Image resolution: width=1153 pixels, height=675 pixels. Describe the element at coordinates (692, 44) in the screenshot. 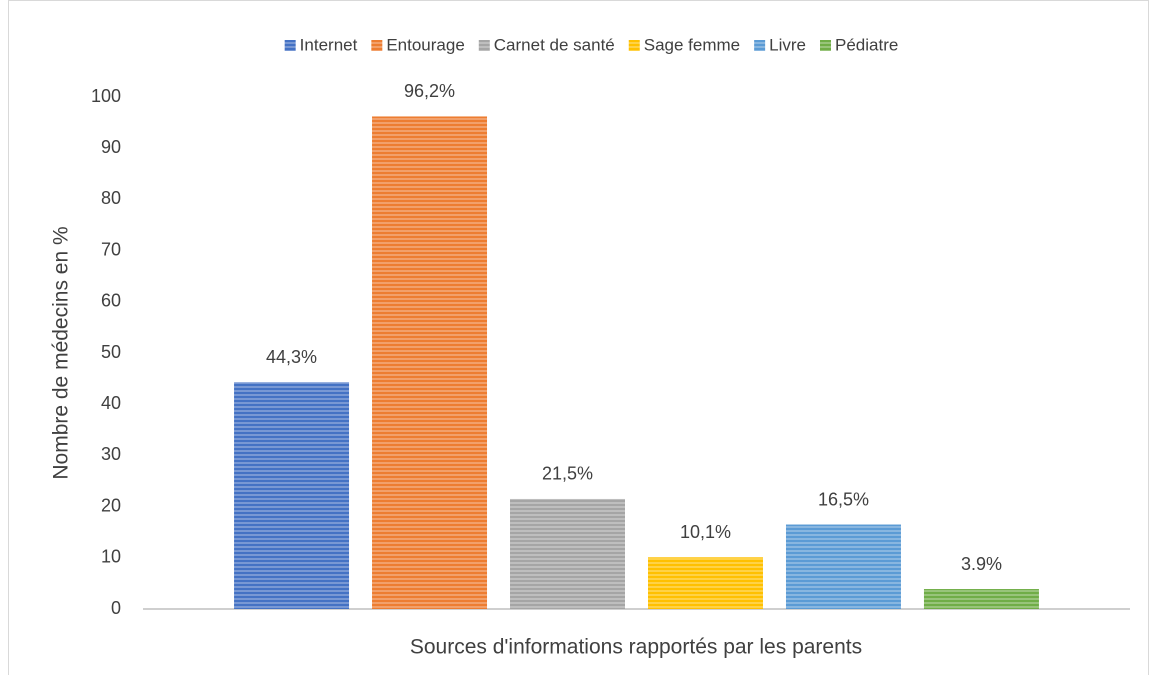

I see `legend-label: Sage femme` at that location.